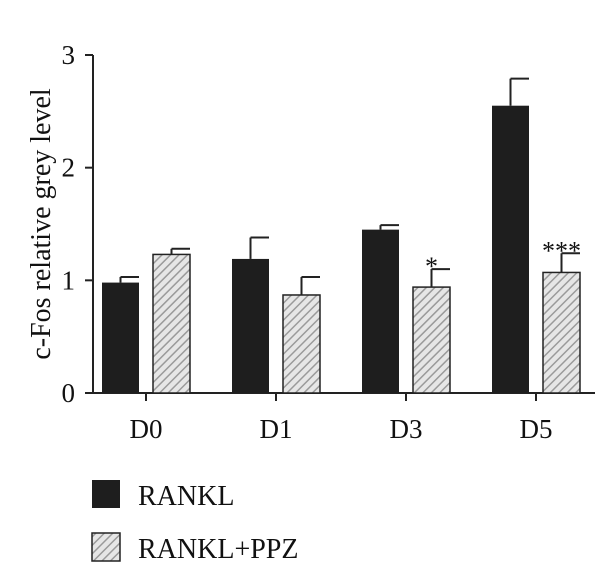  I want to click on bar-rankl-ppz-d5, so click(561, 332).